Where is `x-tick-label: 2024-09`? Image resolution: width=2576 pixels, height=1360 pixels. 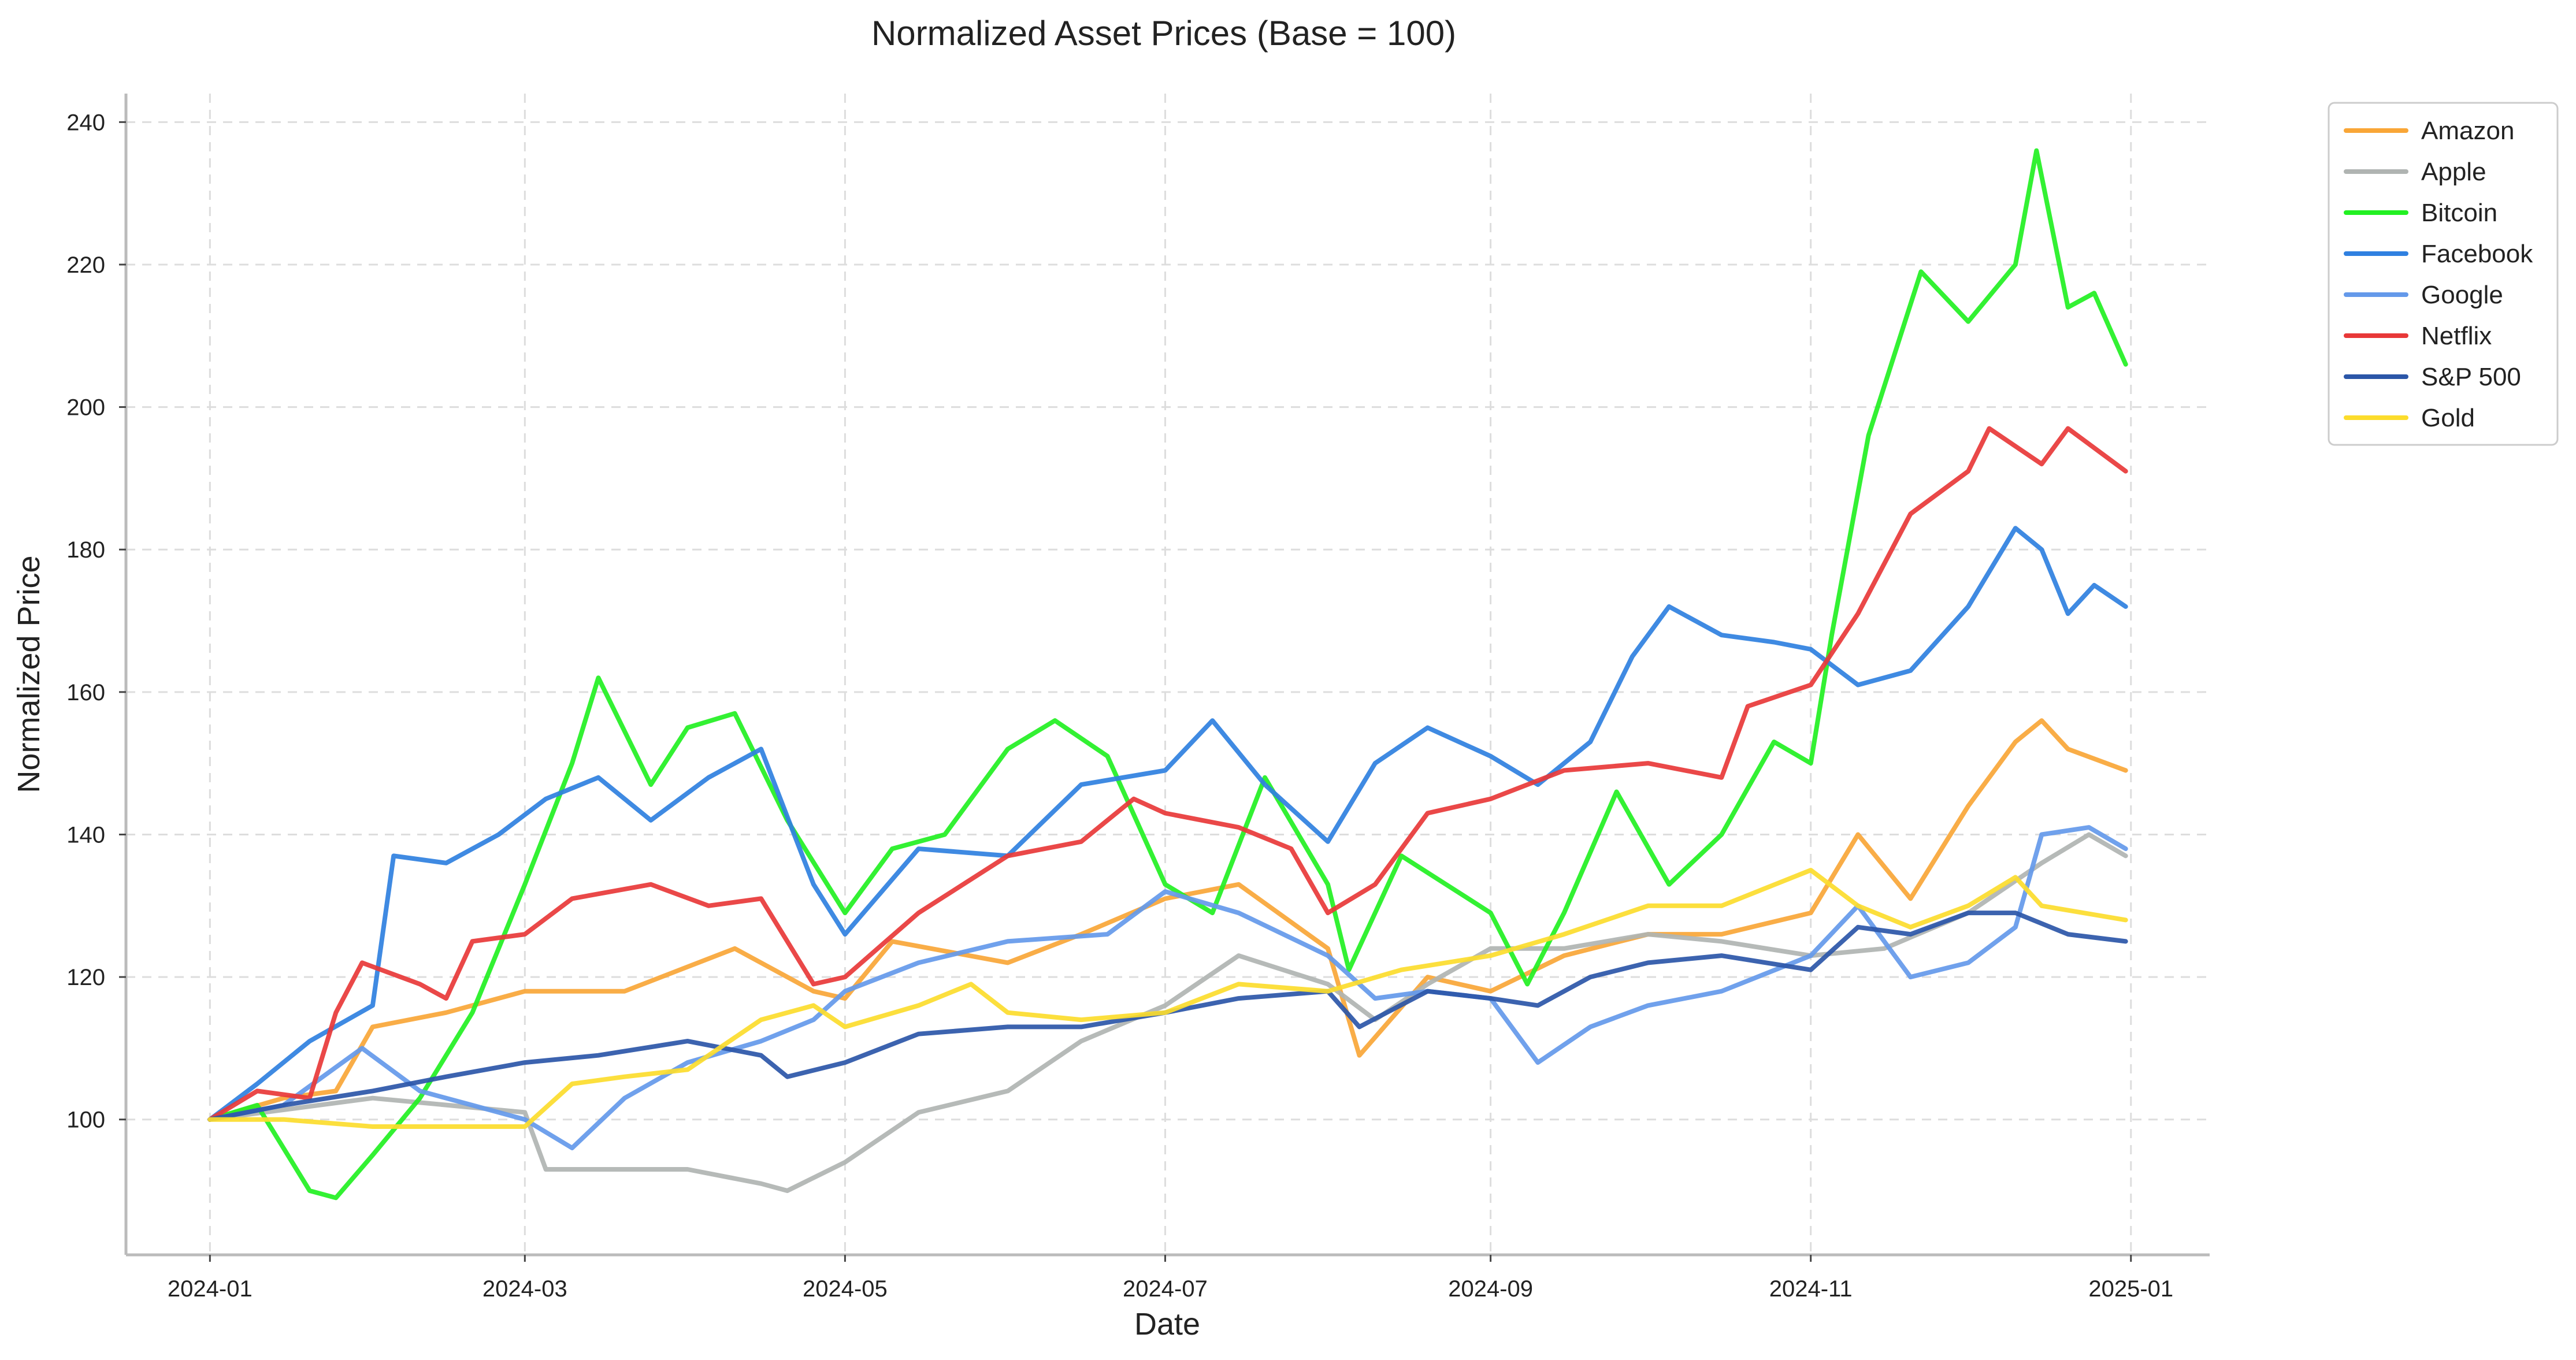
x-tick-label: 2024-09 is located at coordinates (1491, 1289).